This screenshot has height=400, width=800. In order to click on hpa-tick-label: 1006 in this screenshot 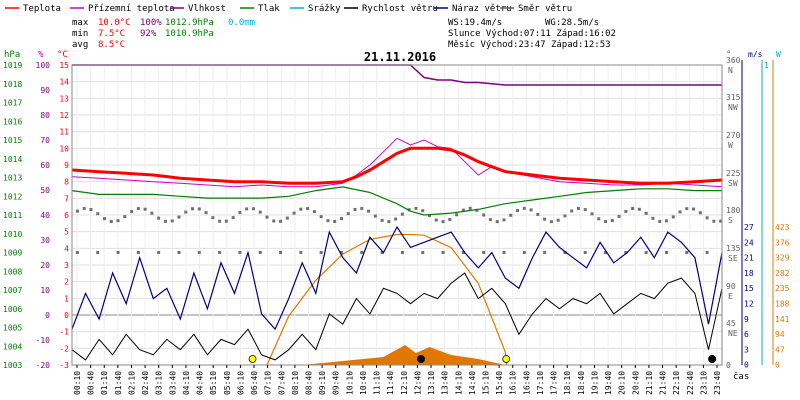, I will do `click(12, 309)`.